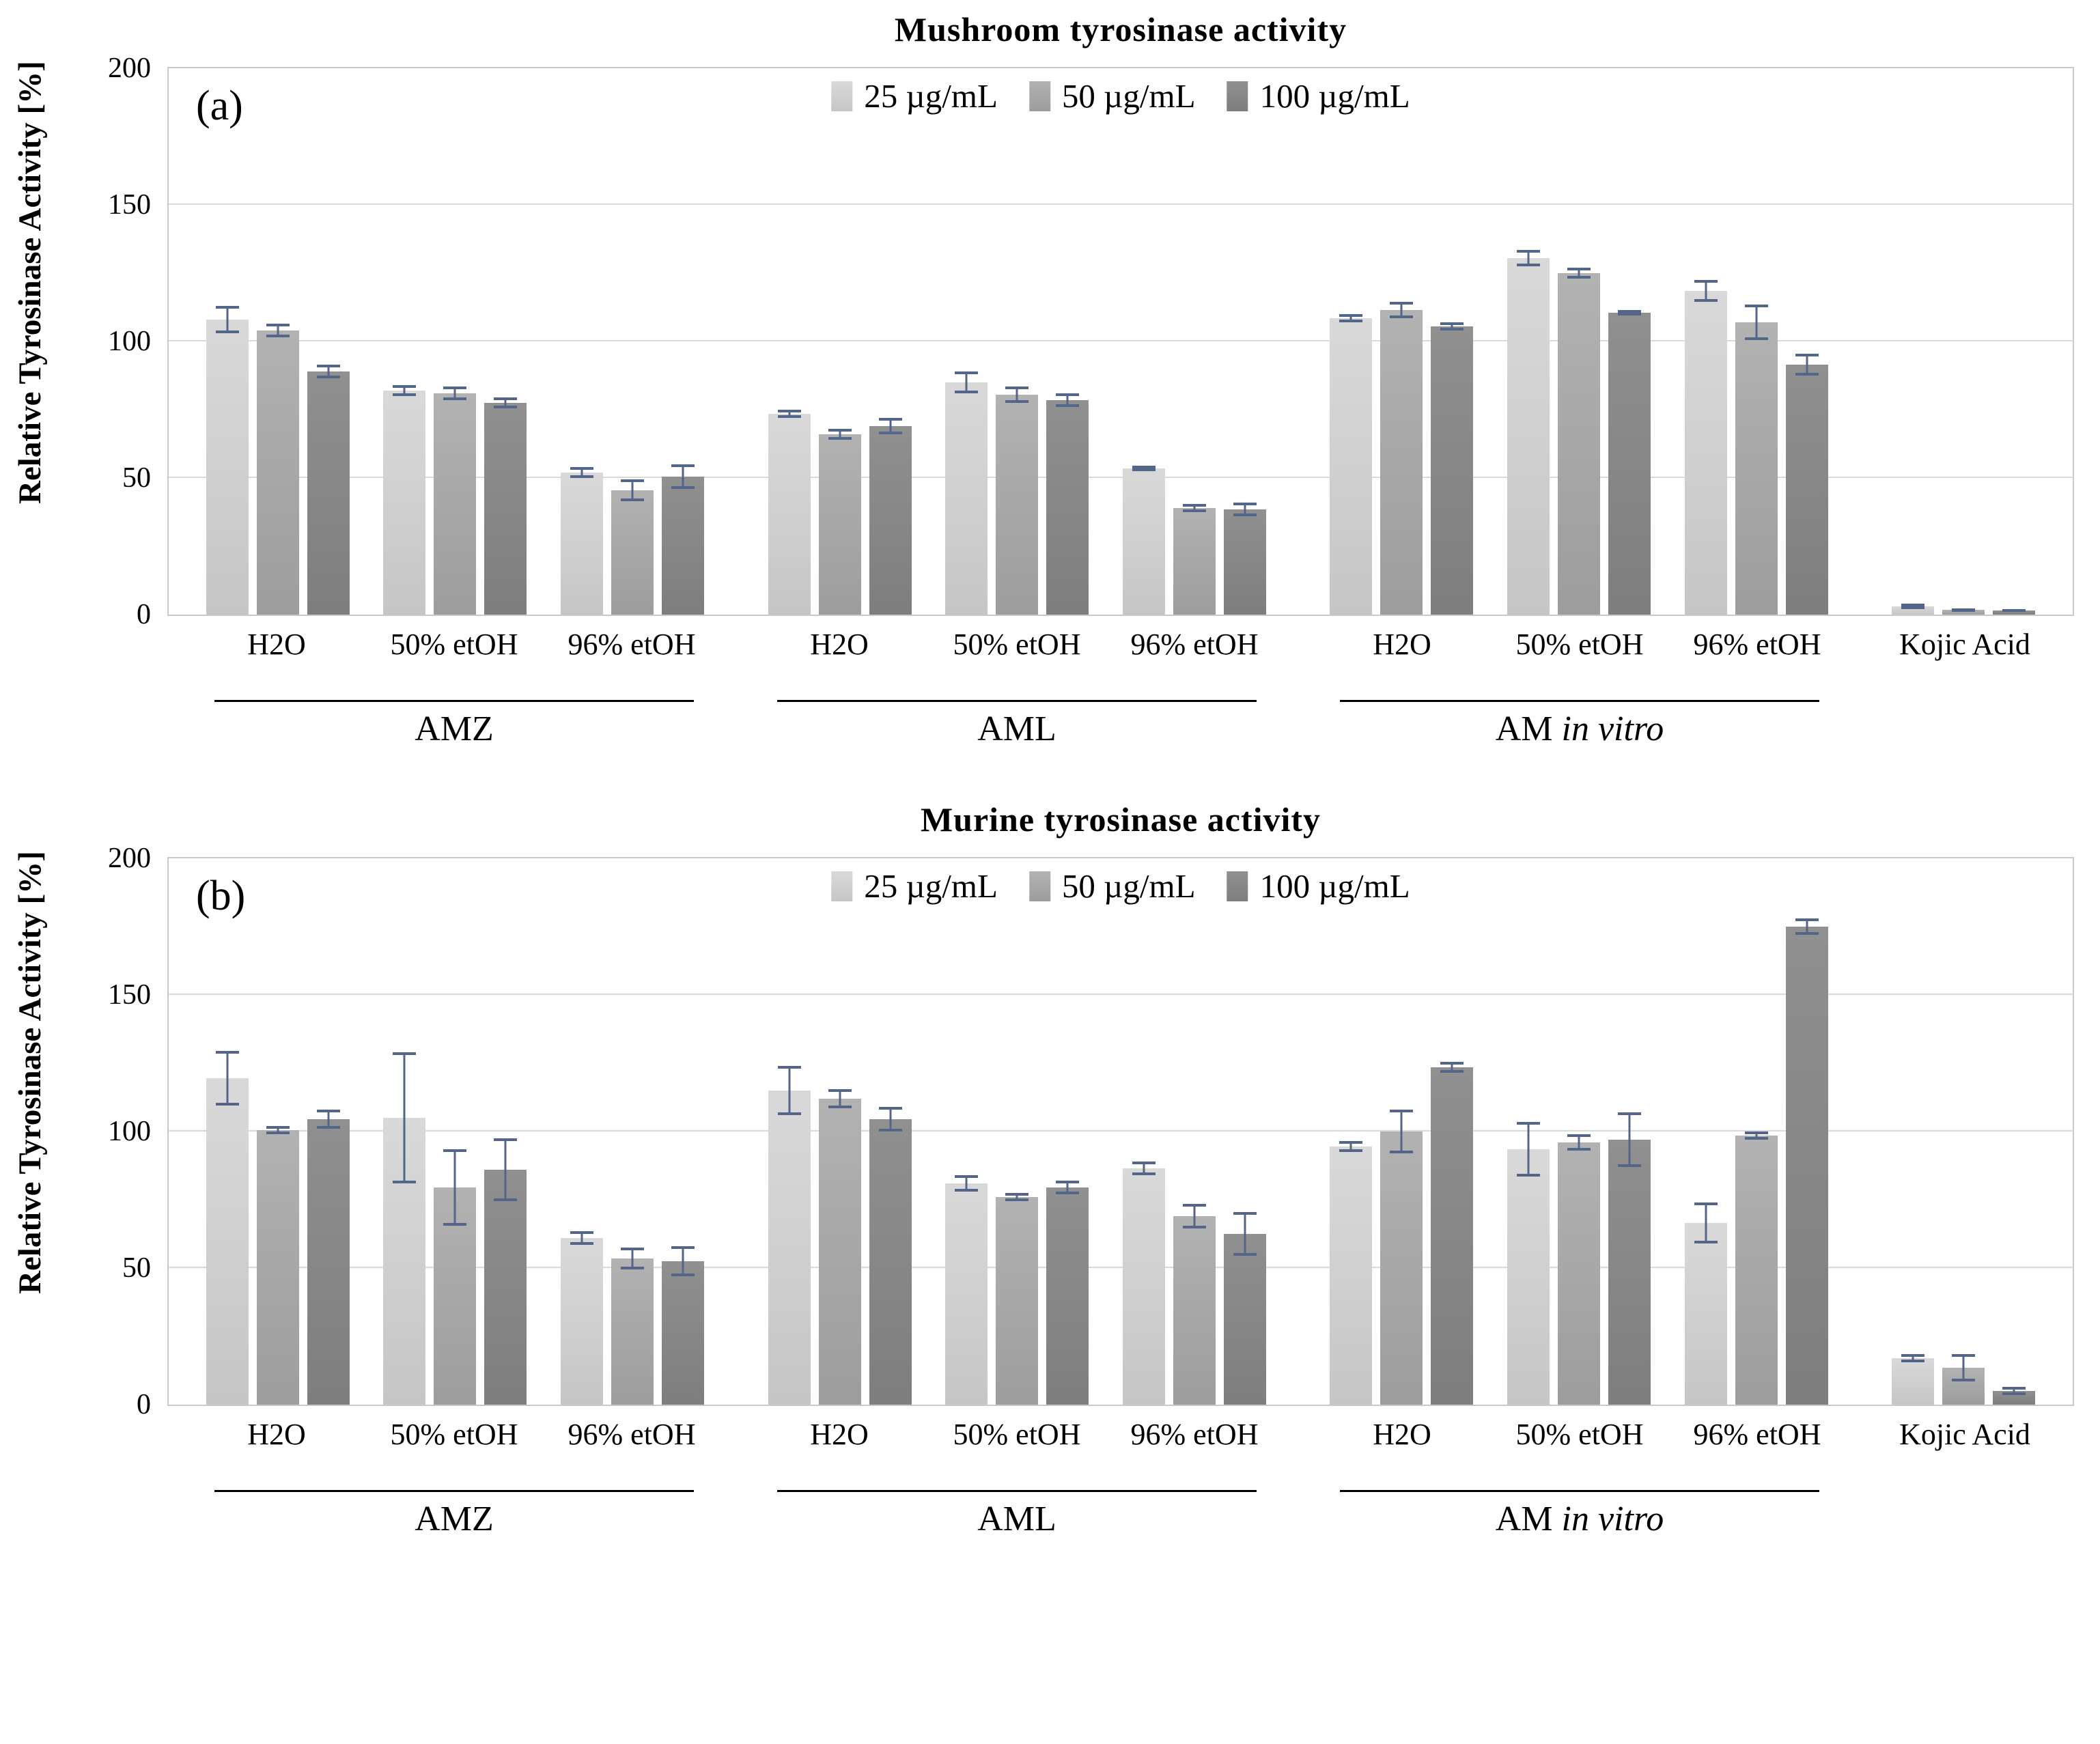 The image size is (2100, 1744). I want to click on x-axis-group: H2O 50% etOH 96% etOH AMZ, so click(454, 688).